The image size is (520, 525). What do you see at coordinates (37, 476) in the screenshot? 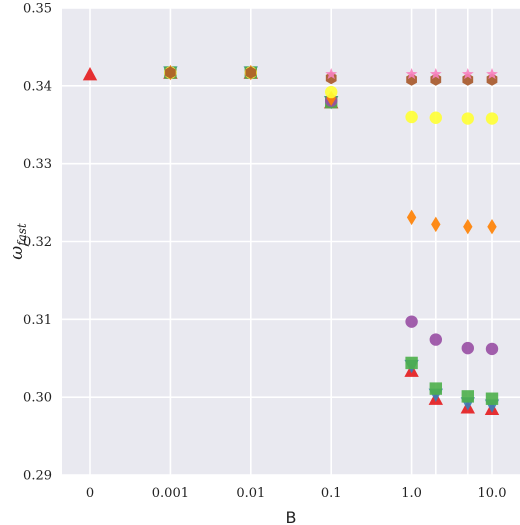
I see `y-tick-label: 0.29` at bounding box center [37, 476].